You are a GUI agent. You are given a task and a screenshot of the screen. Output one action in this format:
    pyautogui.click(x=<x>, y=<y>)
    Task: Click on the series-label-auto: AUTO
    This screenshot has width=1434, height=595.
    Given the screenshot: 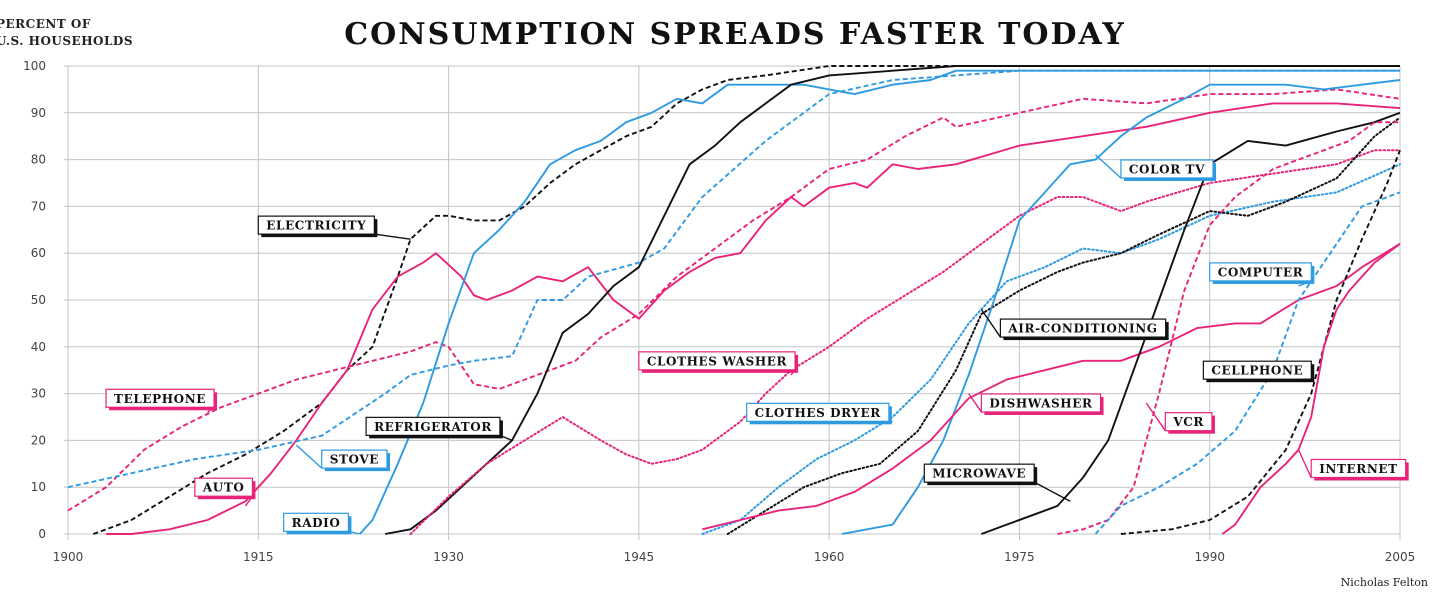 What is the action you would take?
    pyautogui.click(x=225, y=492)
    